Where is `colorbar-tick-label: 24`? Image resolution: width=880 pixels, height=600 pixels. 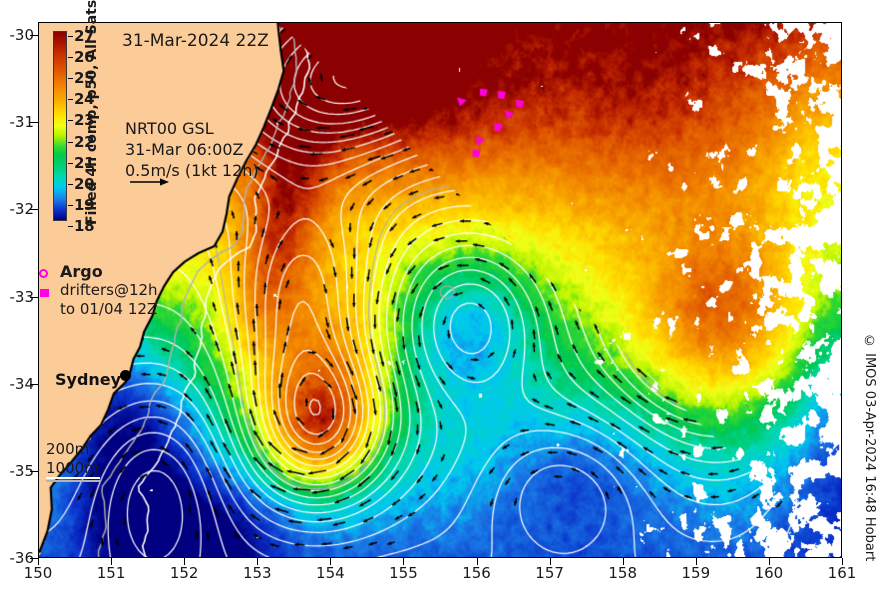
colorbar-tick-label: 24 is located at coordinates (84, 99).